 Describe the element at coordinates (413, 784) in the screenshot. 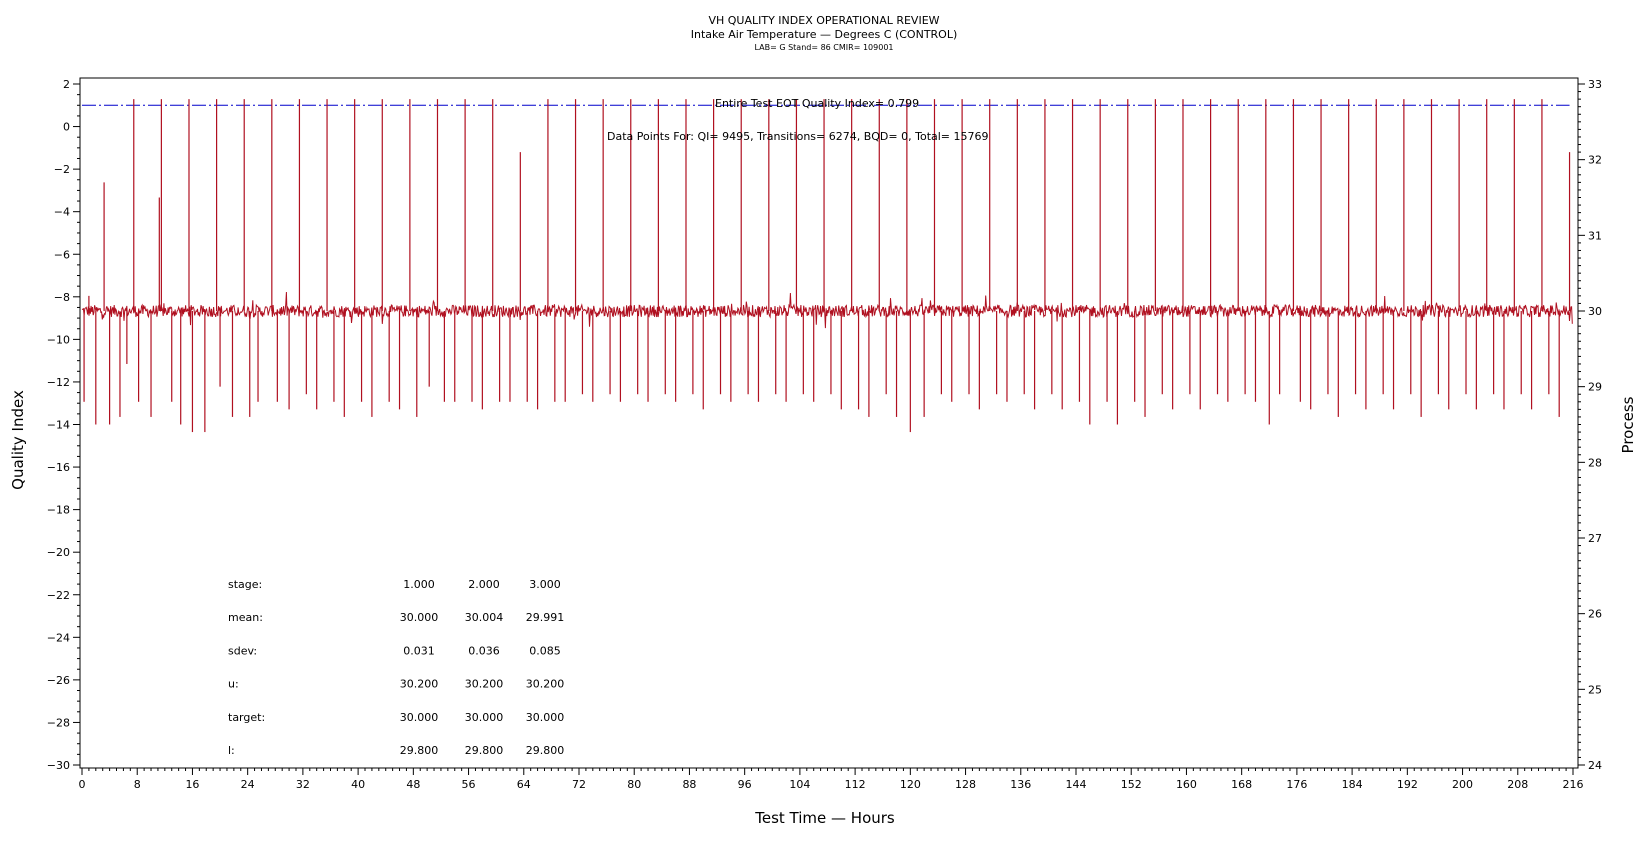

I see `x-tick-label: 48` at that location.